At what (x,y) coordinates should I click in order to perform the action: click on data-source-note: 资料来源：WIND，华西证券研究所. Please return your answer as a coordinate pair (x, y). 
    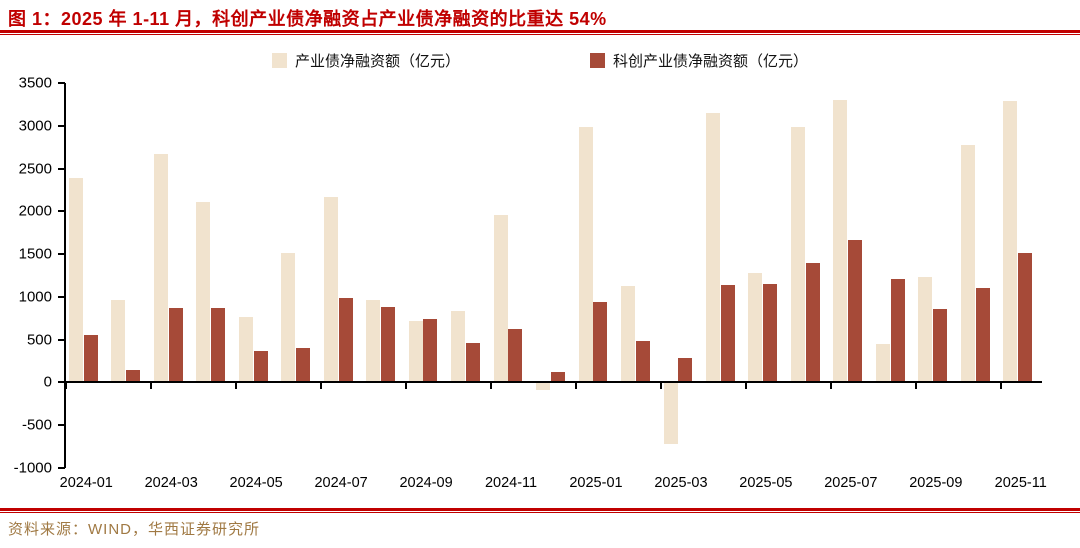
    Looking at the image, I should click on (134, 529).